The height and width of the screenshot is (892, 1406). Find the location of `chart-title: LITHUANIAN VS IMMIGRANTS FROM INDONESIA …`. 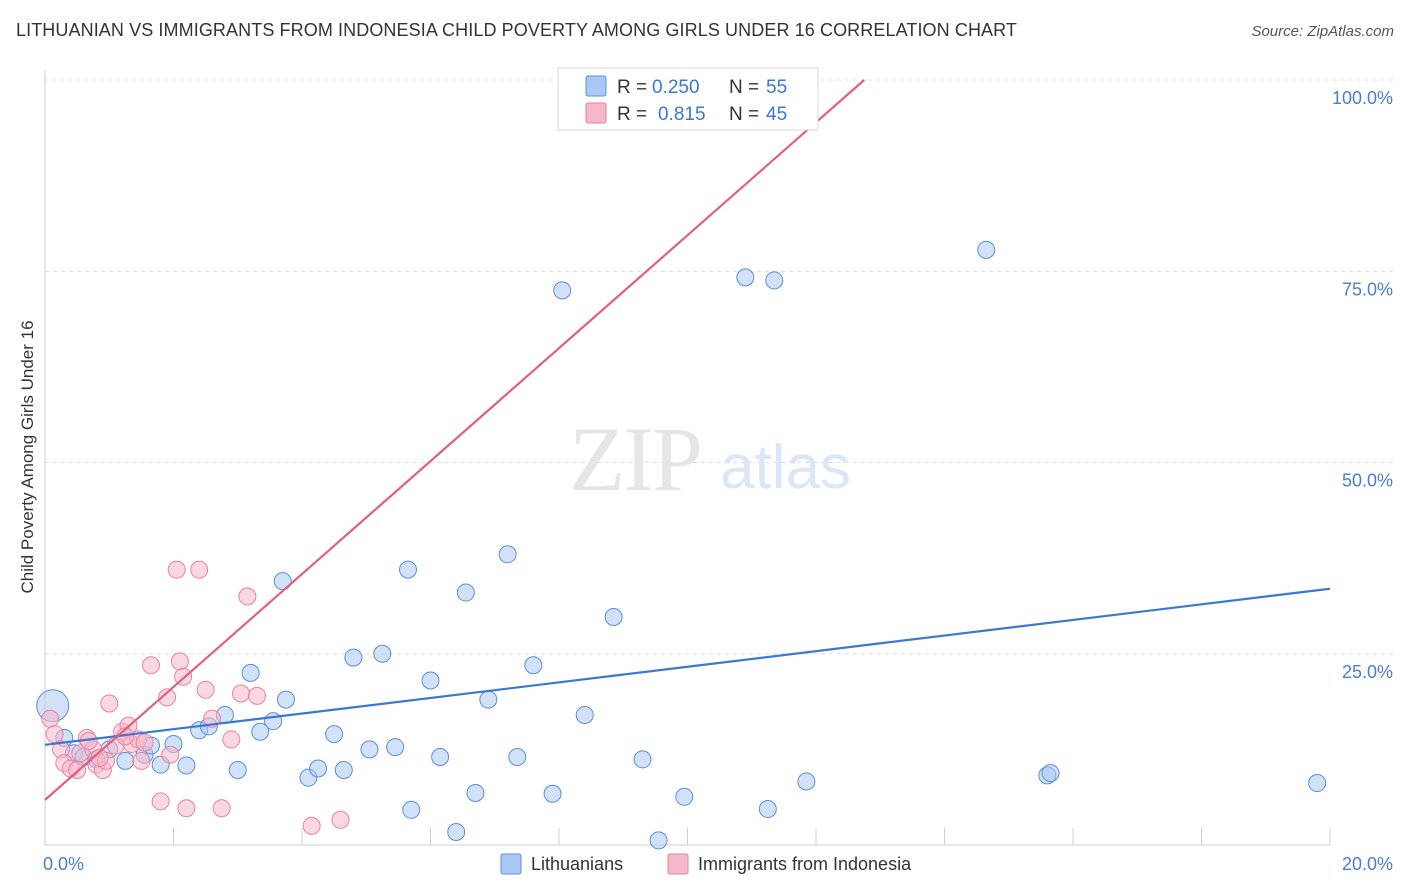

chart-title: LITHUANIAN VS IMMIGRANTS FROM INDONESIA … is located at coordinates (517, 30).